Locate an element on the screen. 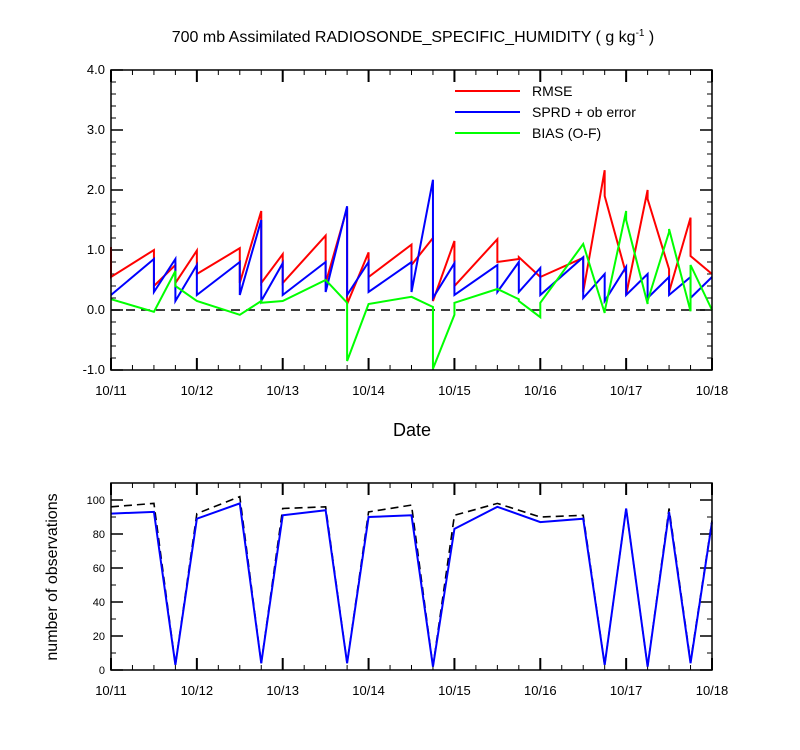 This screenshot has height=750, width=800. chart-title-superscript: -1 is located at coordinates (640, 33).